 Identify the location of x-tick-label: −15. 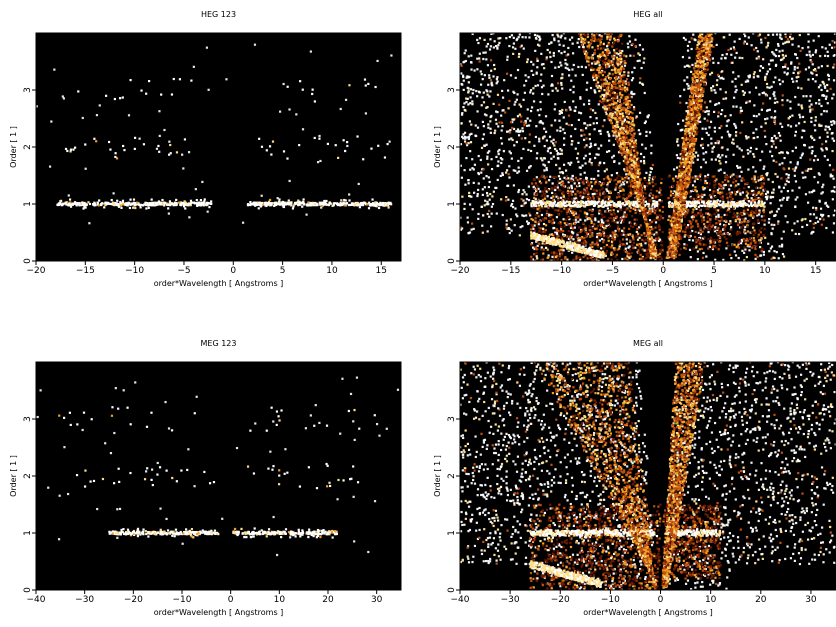
(85, 271).